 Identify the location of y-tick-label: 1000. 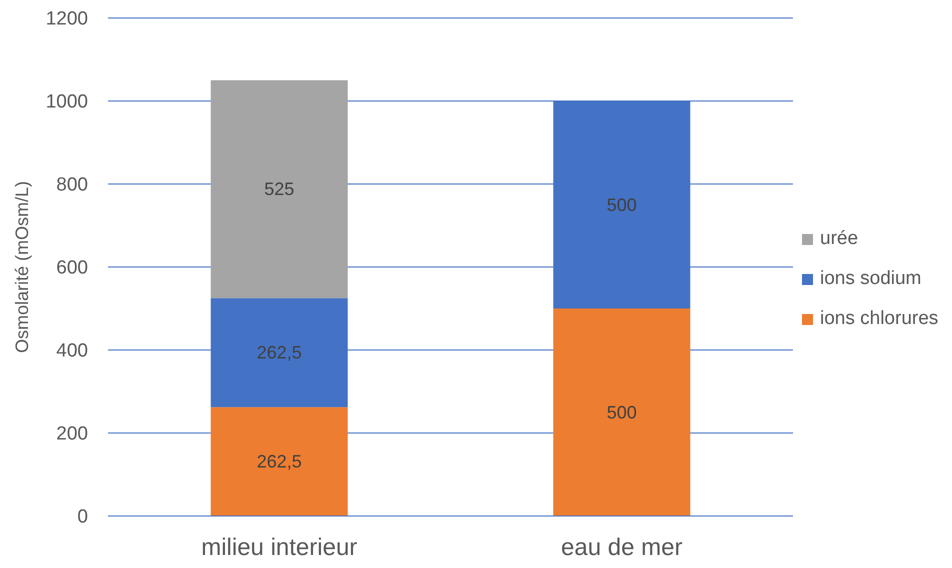
(67, 102).